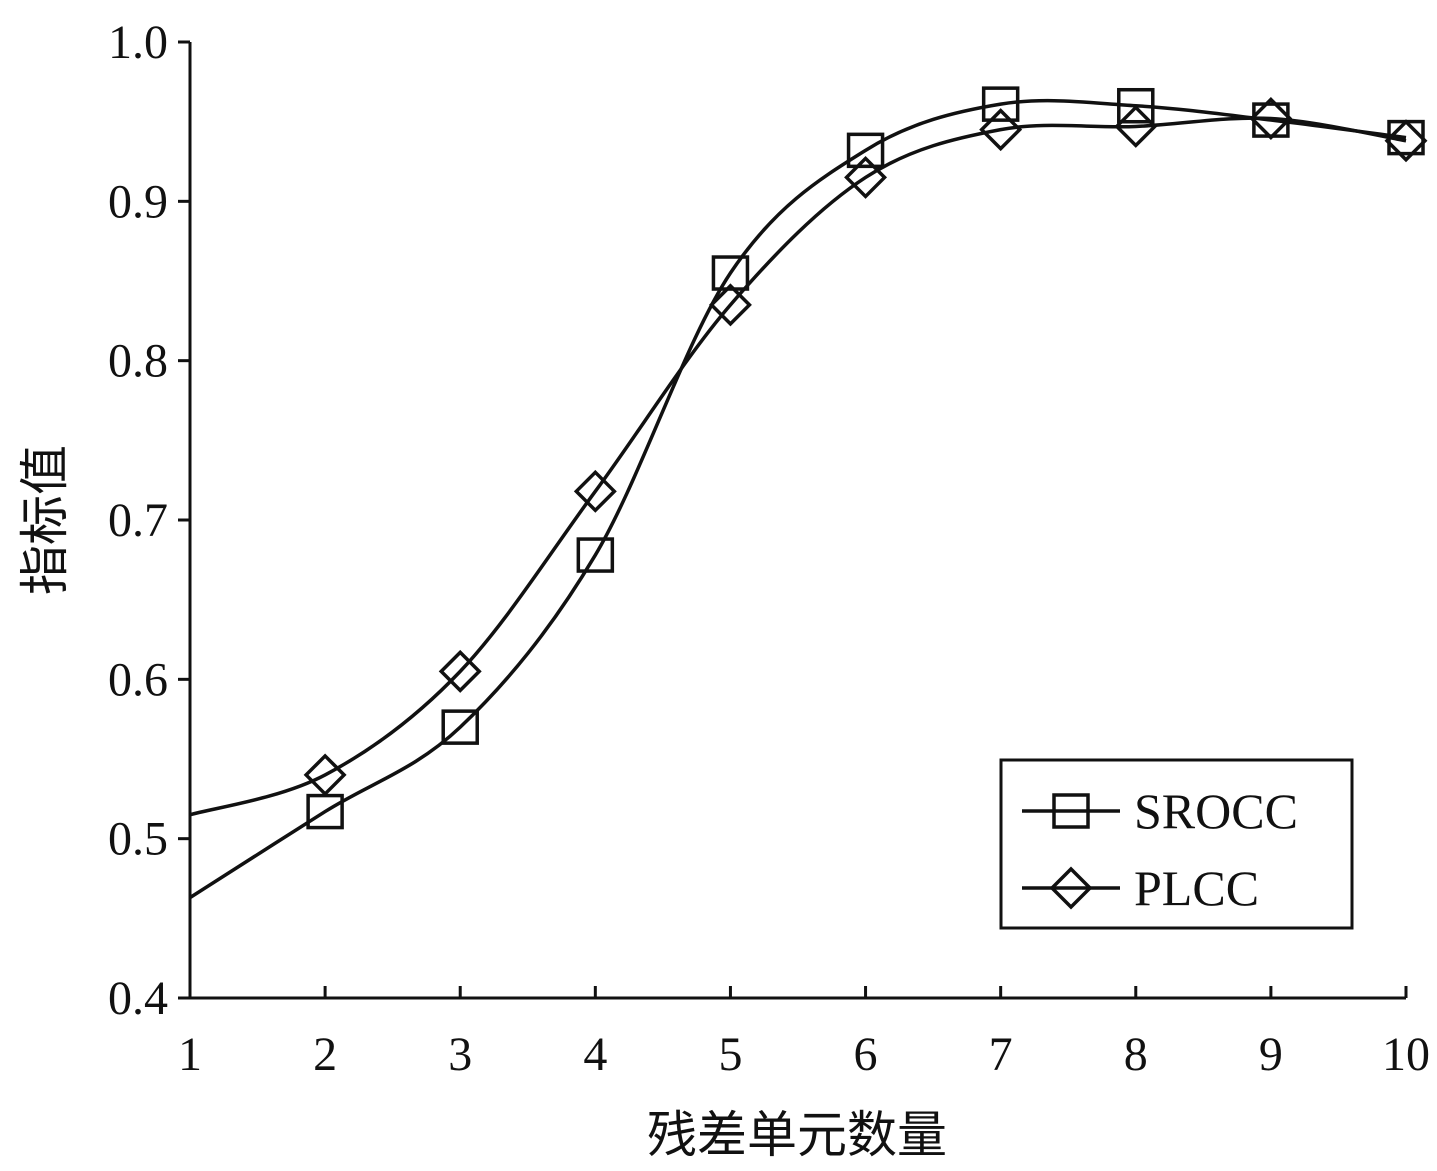 The image size is (1437, 1171). What do you see at coordinates (1216, 811) in the screenshot?
I see `legend-label: SROCC` at bounding box center [1216, 811].